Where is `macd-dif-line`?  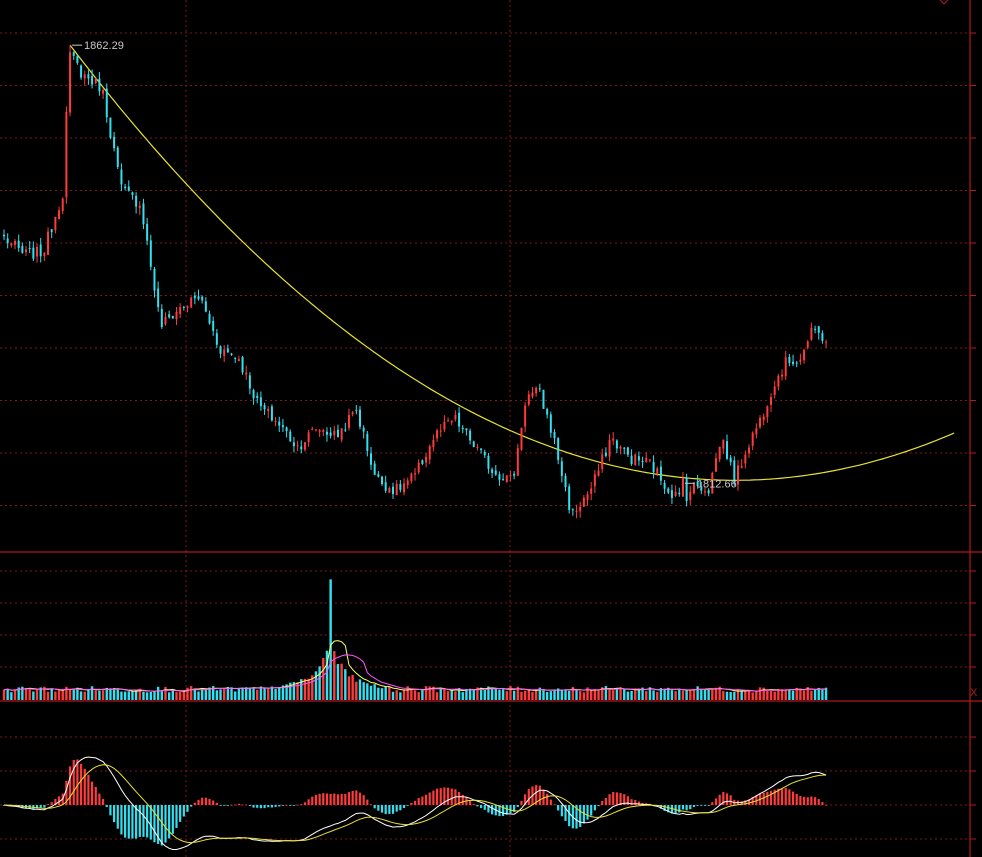 macd-dif-line is located at coordinates (415, 803).